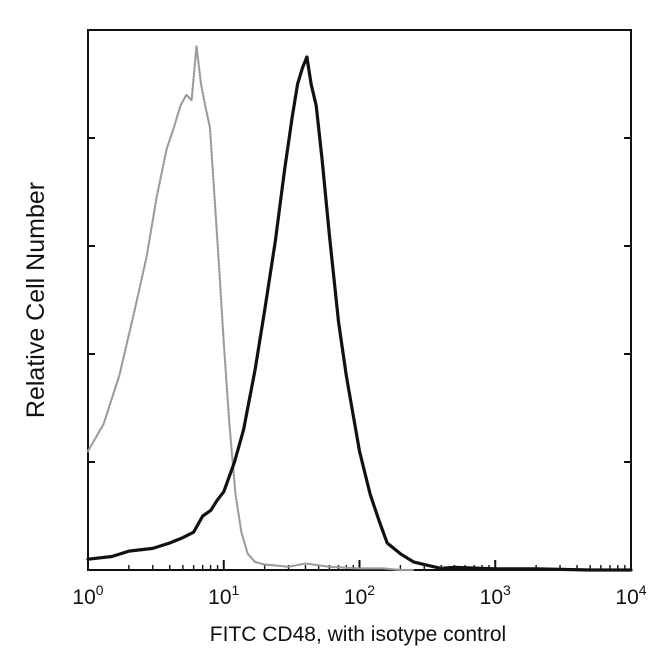 The height and width of the screenshot is (650, 650). Describe the element at coordinates (358, 634) in the screenshot. I see `x-axis-label: FITC CD48, with isotype control` at that location.